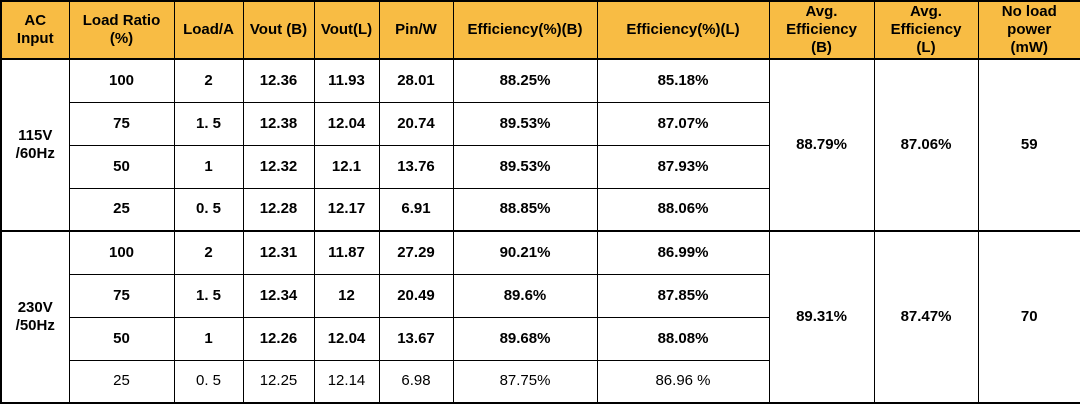 This screenshot has height=404, width=1080. I want to click on cell-efficiency-b: 89.68%, so click(525, 338).